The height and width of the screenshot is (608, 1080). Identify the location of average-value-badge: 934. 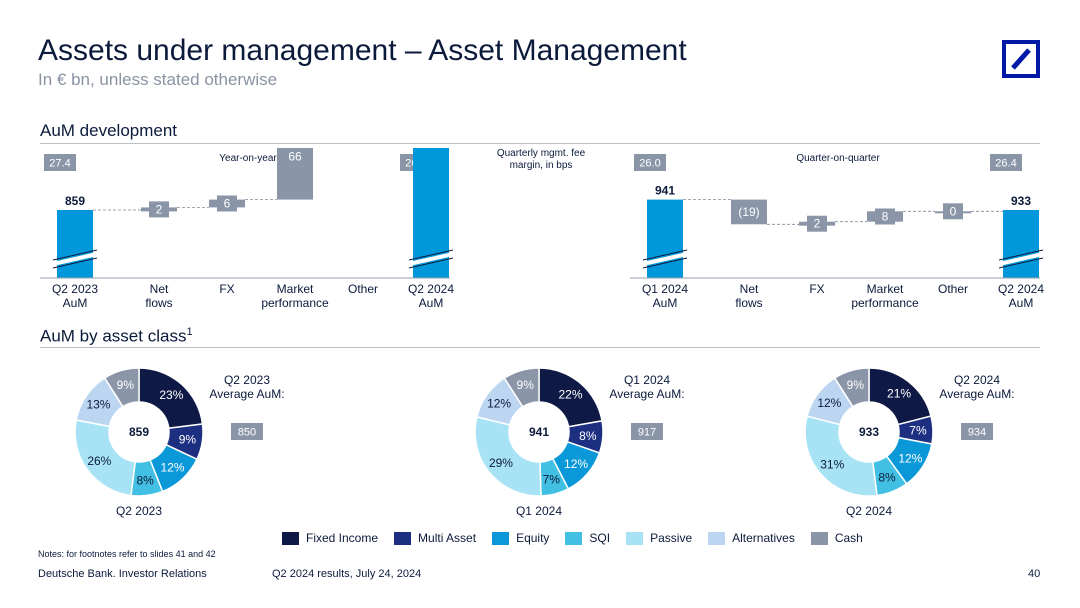
(977, 433).